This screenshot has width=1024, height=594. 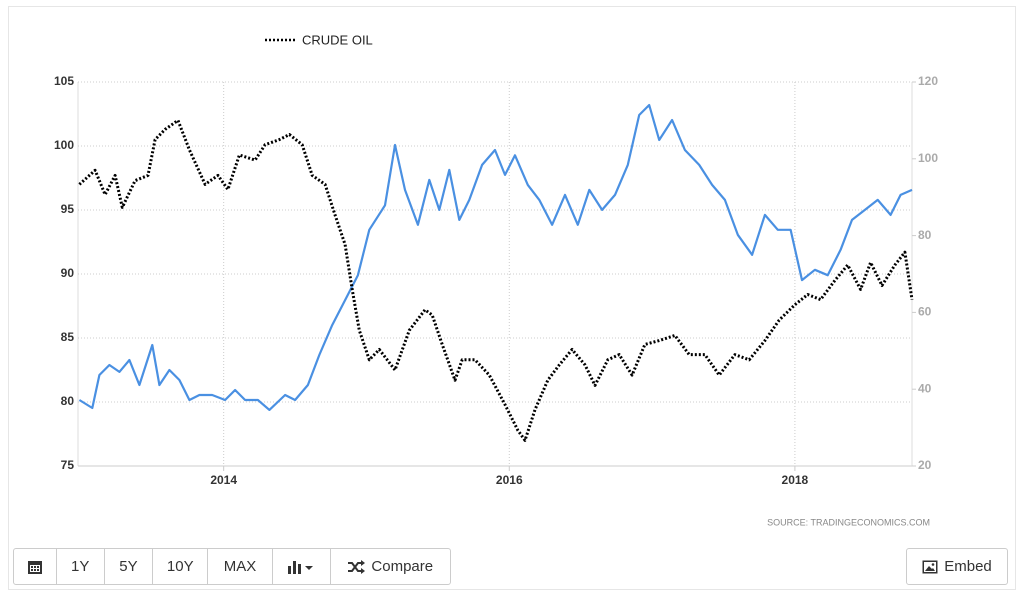 What do you see at coordinates (223, 480) in the screenshot?
I see `x-tick-label: 2014` at bounding box center [223, 480].